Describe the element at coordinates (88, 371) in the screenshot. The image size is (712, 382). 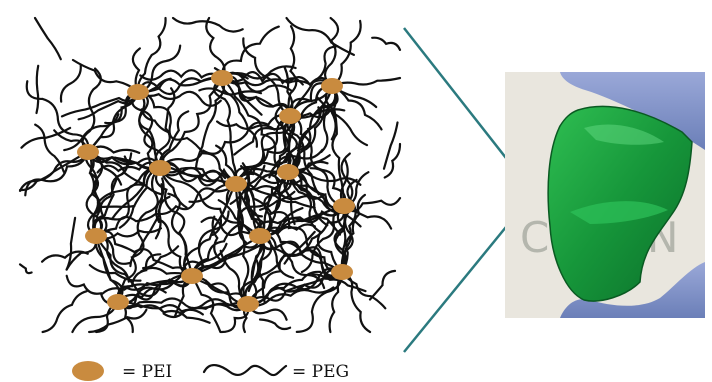
I see `pei-legend-marker` at that location.